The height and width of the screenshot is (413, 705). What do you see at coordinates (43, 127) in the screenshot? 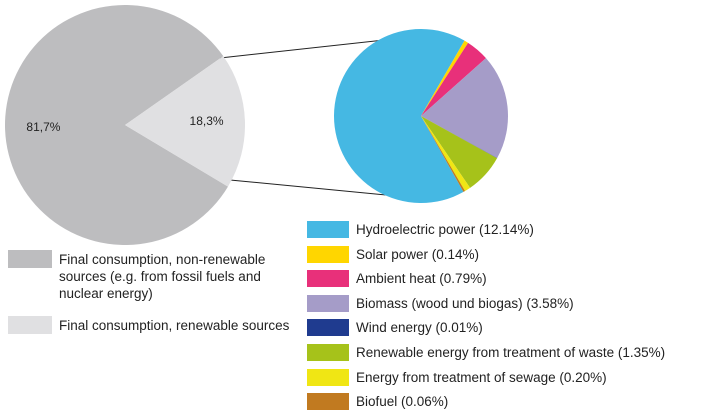
I see `slice-label: 81,7%` at bounding box center [43, 127].